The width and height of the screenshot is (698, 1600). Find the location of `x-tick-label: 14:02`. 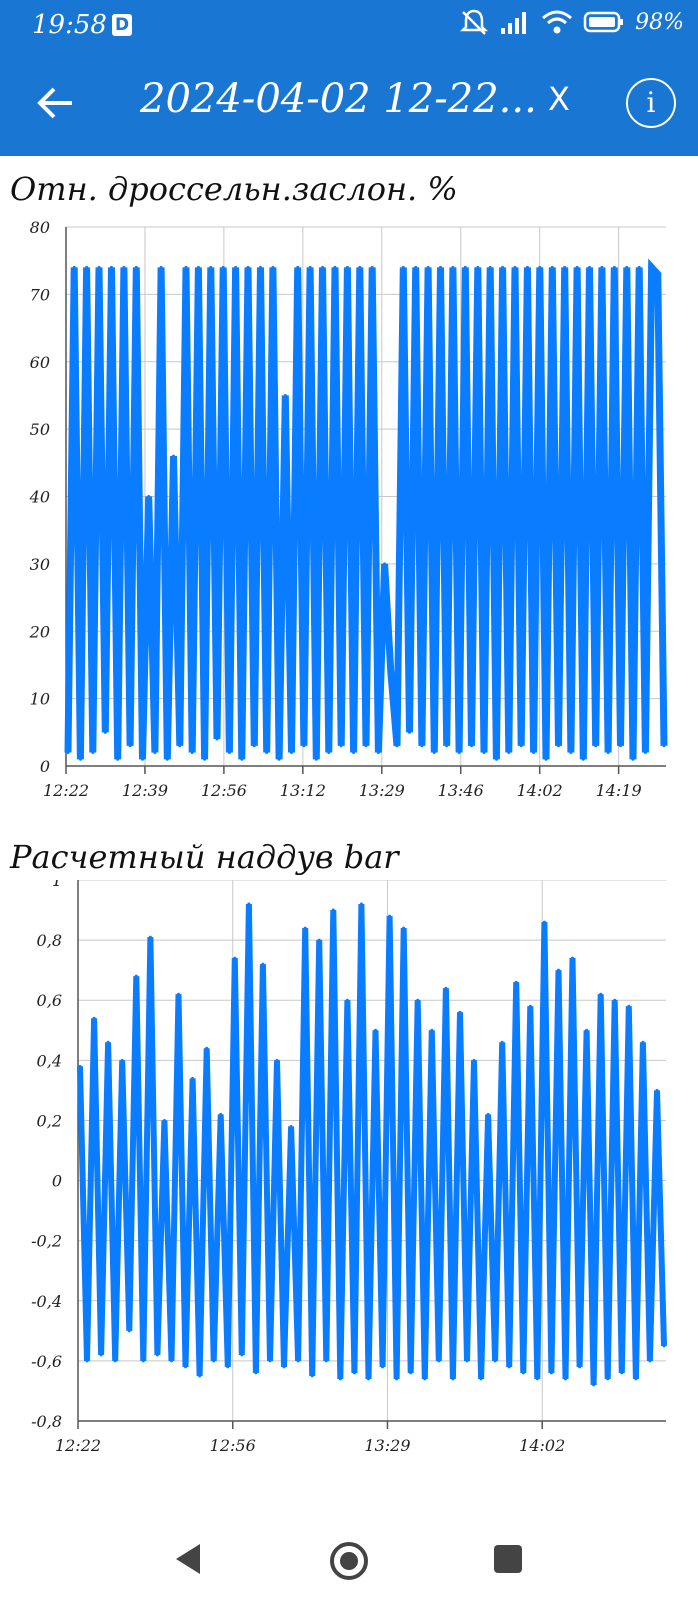

x-tick-label: 14:02 is located at coordinates (542, 1445).